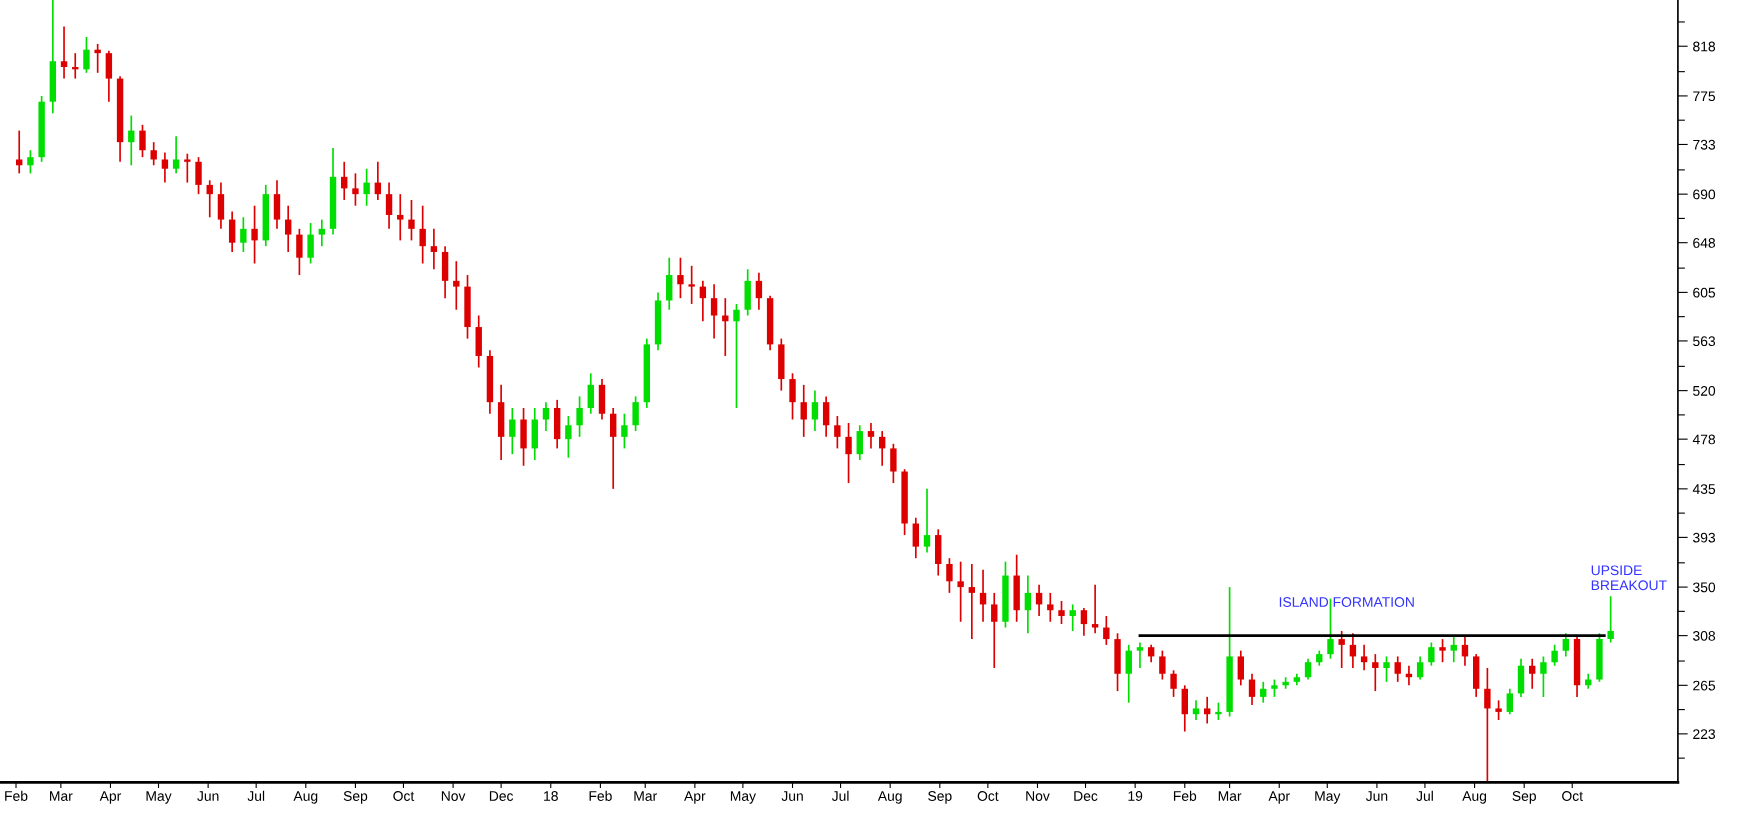 The height and width of the screenshot is (815, 1746). What do you see at coordinates (1704, 96) in the screenshot?
I see `y-tick-label: 775` at bounding box center [1704, 96].